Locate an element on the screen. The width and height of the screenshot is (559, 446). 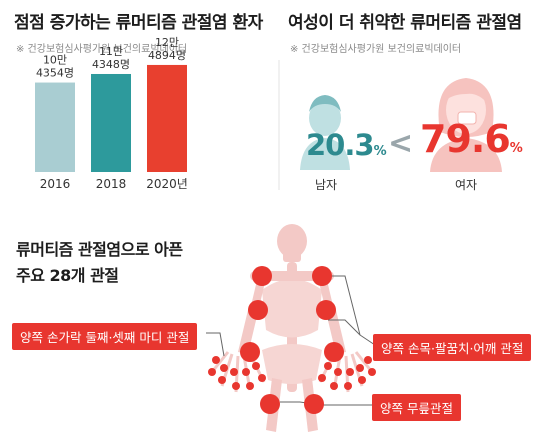
bar-value-label: 12만 is located at coordinates (167, 42).